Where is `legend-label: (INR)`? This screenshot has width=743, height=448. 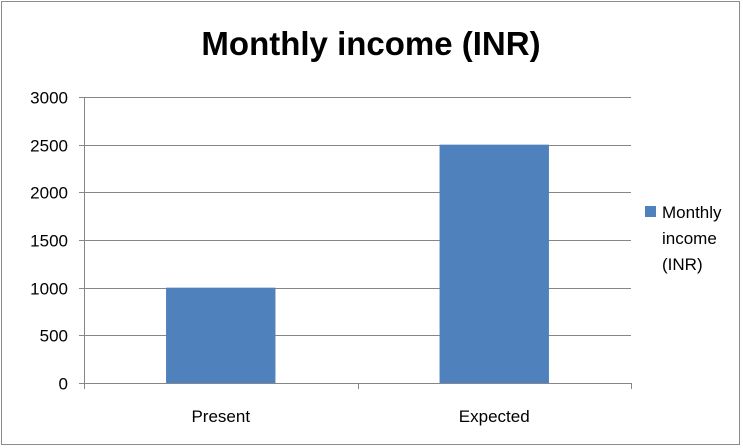
legend-label: (INR) is located at coordinates (682, 264).